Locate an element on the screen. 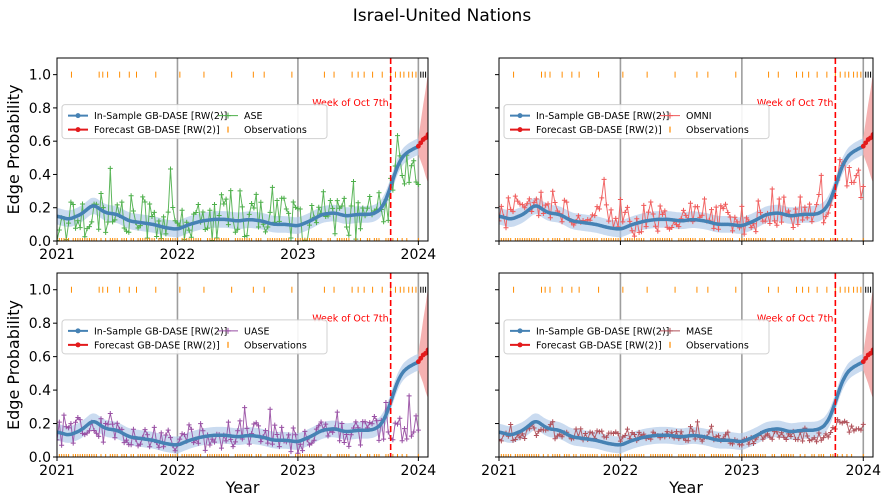  x-tick-label: 2024 is located at coordinates (863, 471).